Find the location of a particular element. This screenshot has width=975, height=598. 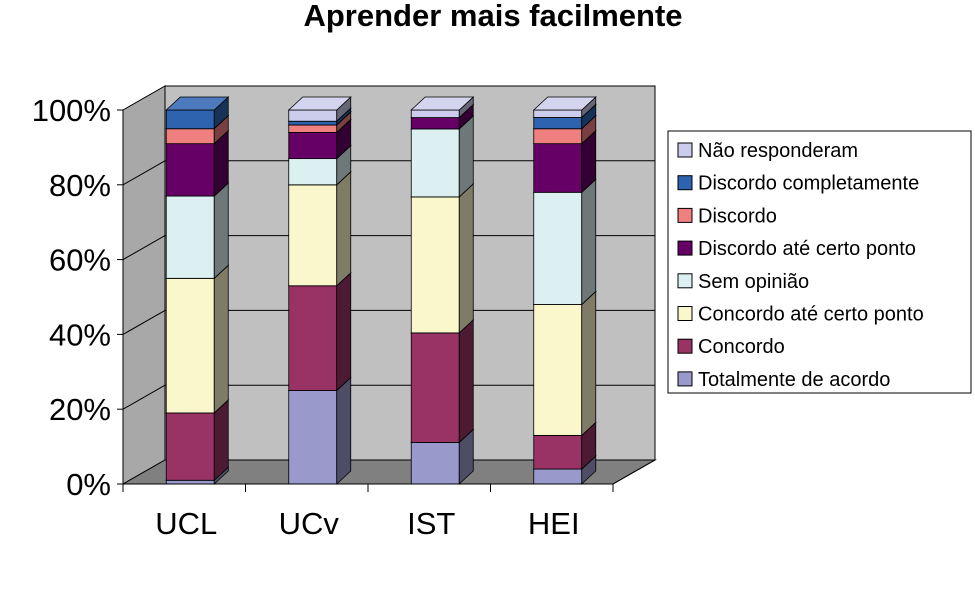

floor-edge is located at coordinates (634, 472).